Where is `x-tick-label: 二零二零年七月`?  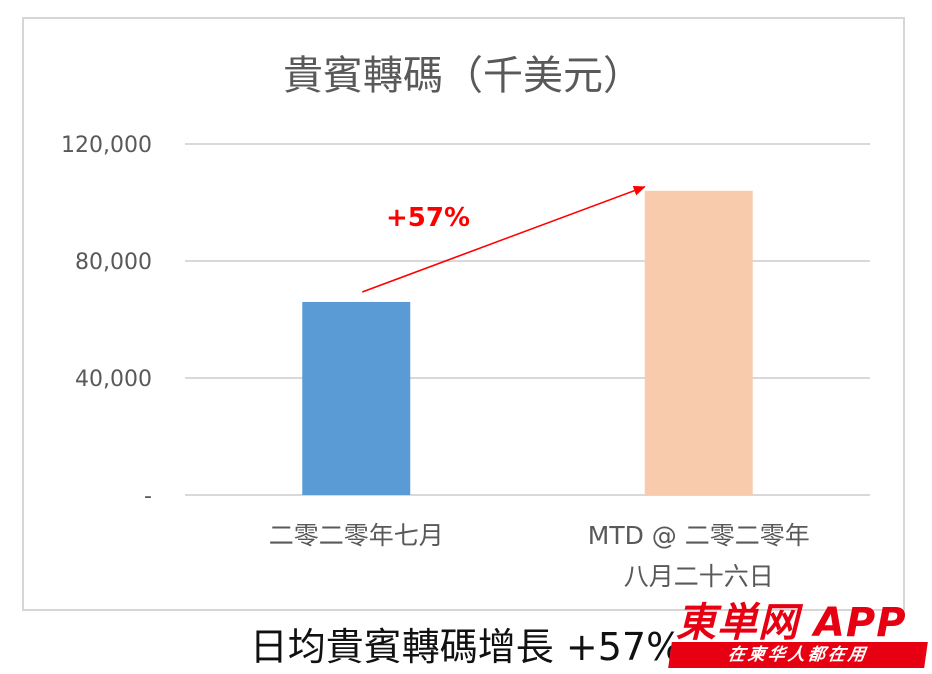
x-tick-label: 二零二零年七月 is located at coordinates (356, 535).